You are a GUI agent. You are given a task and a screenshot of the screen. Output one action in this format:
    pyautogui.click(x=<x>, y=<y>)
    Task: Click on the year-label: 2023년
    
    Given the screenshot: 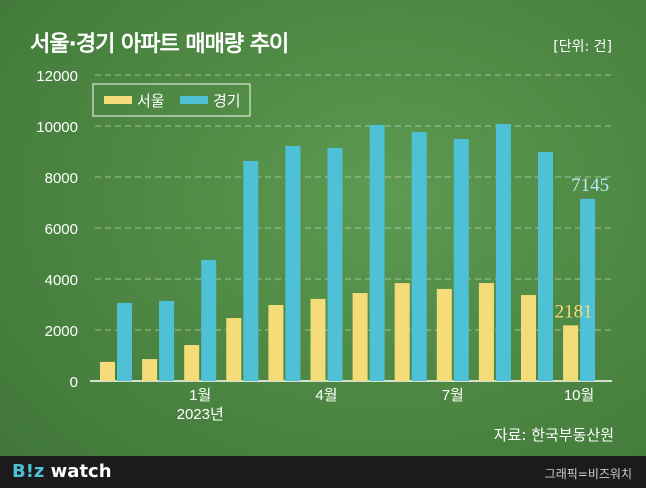 What is the action you would take?
    pyautogui.click(x=200, y=414)
    